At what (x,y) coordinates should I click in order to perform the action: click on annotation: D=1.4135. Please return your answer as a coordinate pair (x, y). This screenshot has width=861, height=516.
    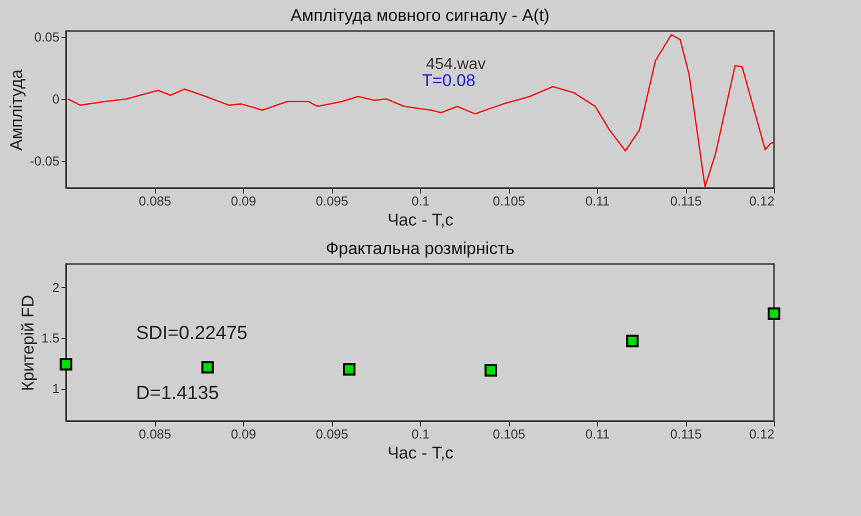
    Looking at the image, I should click on (177, 393).